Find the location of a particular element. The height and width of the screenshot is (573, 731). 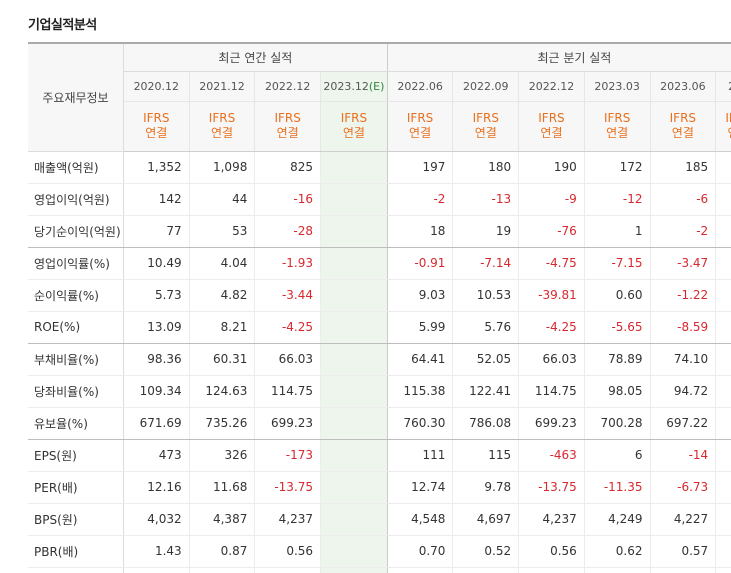

quarter-value-cell: -4.25 is located at coordinates (551, 327).